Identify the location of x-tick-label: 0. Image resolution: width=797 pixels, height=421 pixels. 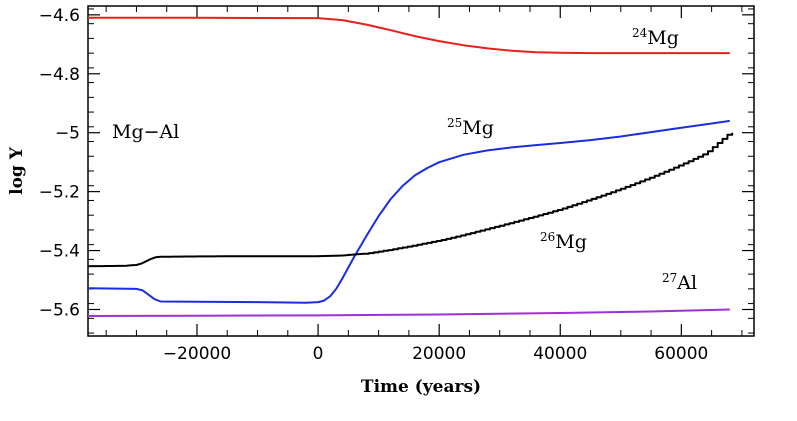
(318, 354).